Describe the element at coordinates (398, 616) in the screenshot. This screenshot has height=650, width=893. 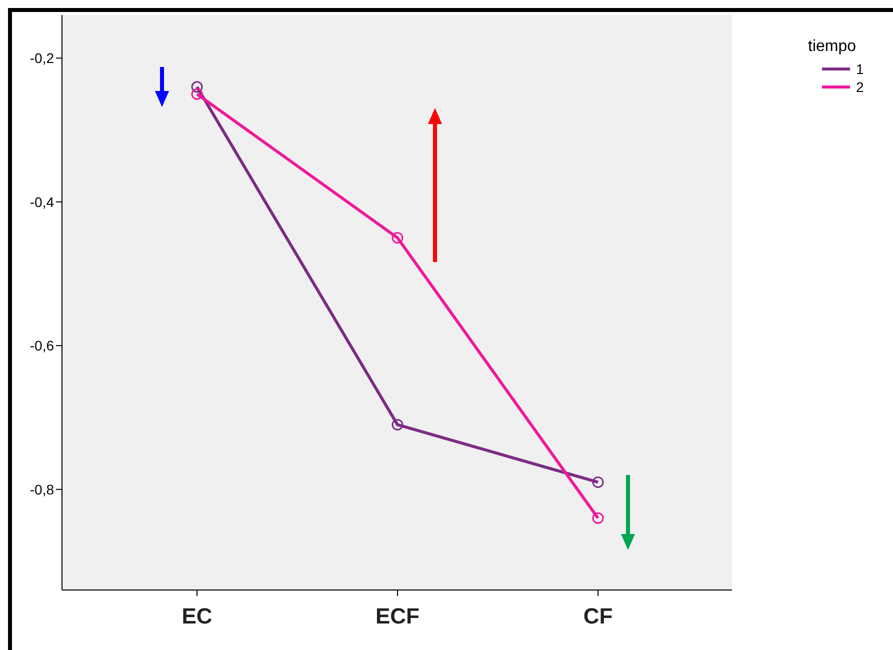
I see `x-tick-label: ECF` at that location.